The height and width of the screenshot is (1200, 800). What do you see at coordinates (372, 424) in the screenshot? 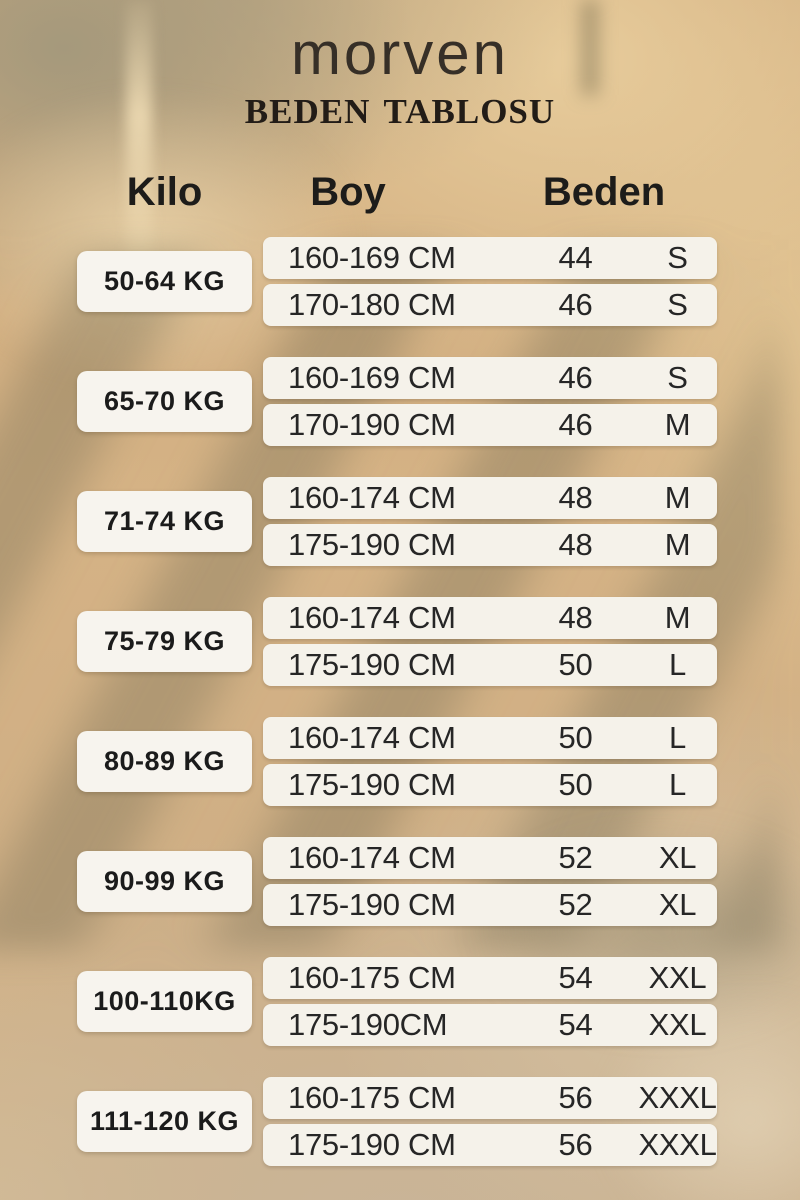
I see `height-cell: 170-190 CM` at bounding box center [372, 424].